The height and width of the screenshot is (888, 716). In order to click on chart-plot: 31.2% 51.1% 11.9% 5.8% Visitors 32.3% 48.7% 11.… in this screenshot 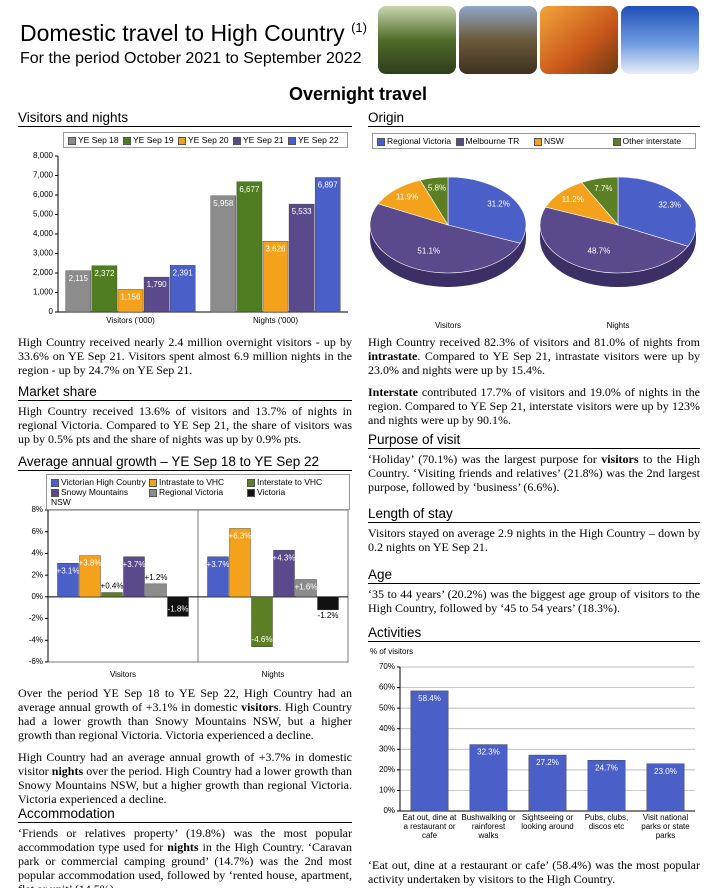, I will do `click(533, 253)`.